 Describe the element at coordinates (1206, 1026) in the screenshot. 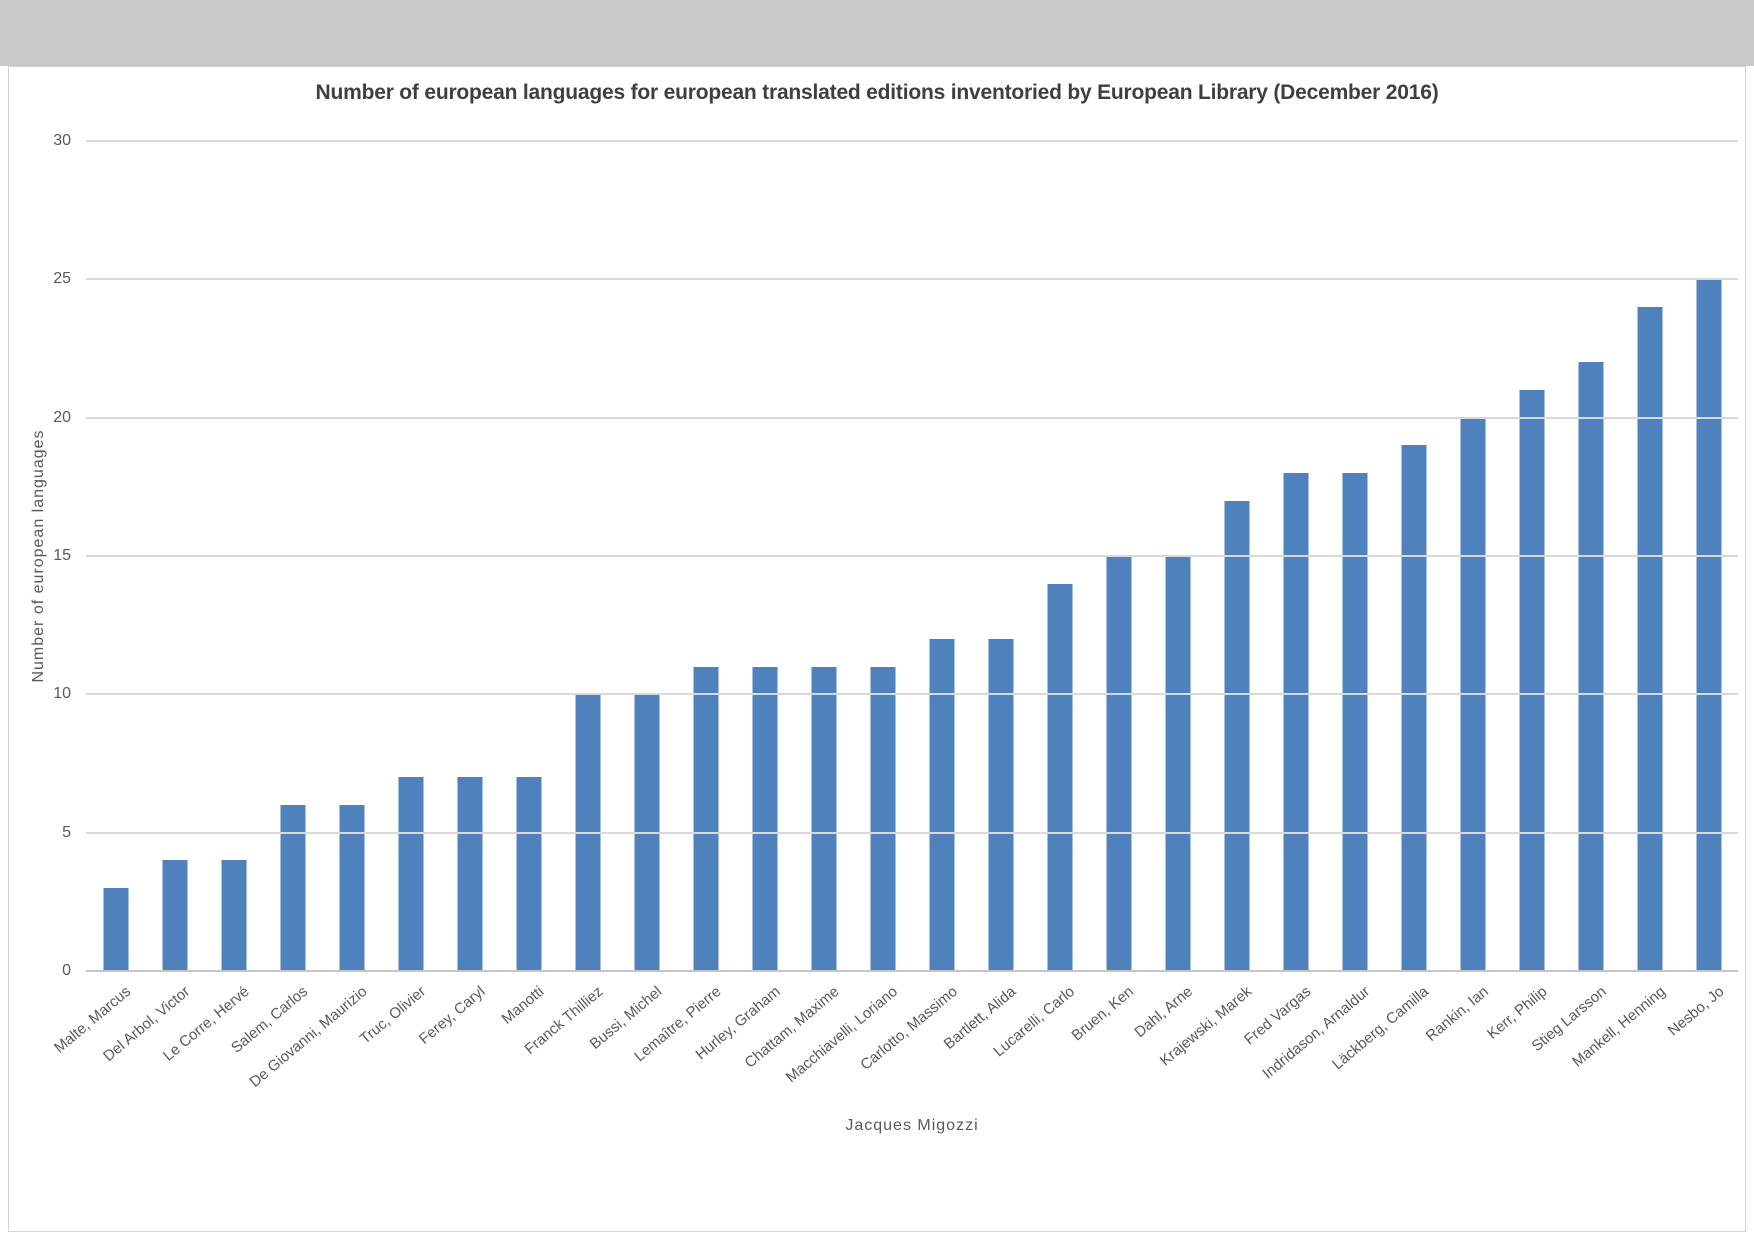

I see `x-category-label: Krajewski, Marek` at that location.